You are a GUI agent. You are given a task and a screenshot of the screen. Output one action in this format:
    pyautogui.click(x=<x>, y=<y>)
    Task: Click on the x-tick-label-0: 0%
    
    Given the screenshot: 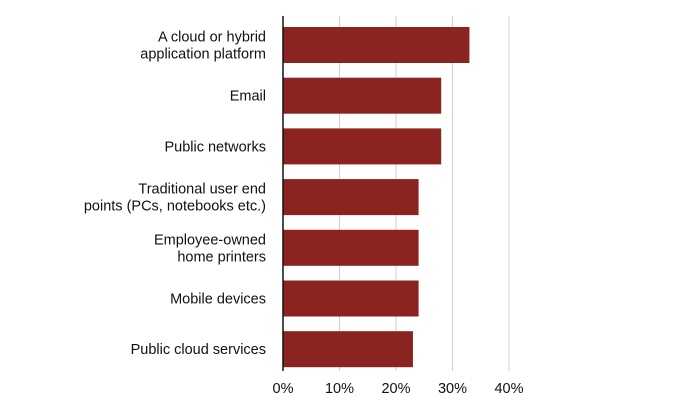 What is the action you would take?
    pyautogui.click(x=283, y=389)
    